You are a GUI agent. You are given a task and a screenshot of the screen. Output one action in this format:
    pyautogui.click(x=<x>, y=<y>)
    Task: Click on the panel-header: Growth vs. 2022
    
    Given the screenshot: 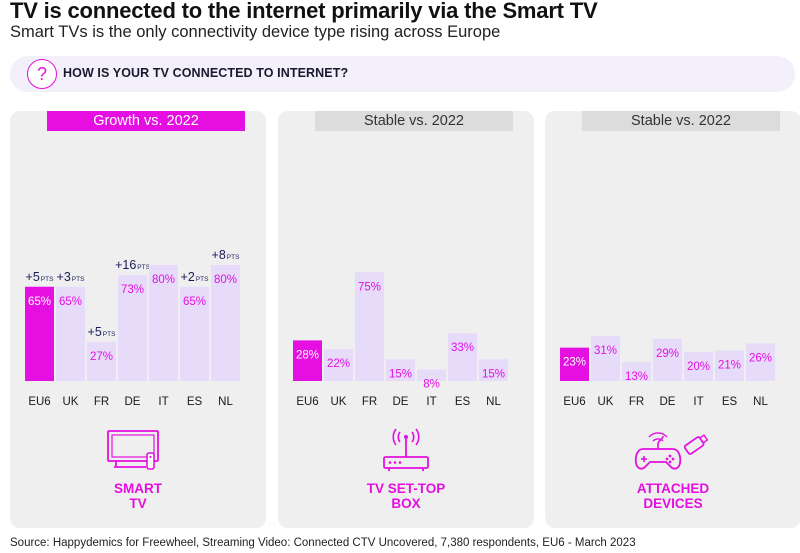 What is the action you would take?
    pyautogui.click(x=146, y=121)
    